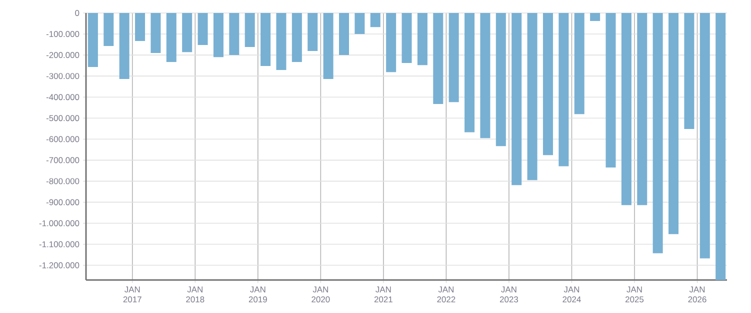 The image size is (751, 313). I want to click on y-tick-label: 0, so click(77, 13).